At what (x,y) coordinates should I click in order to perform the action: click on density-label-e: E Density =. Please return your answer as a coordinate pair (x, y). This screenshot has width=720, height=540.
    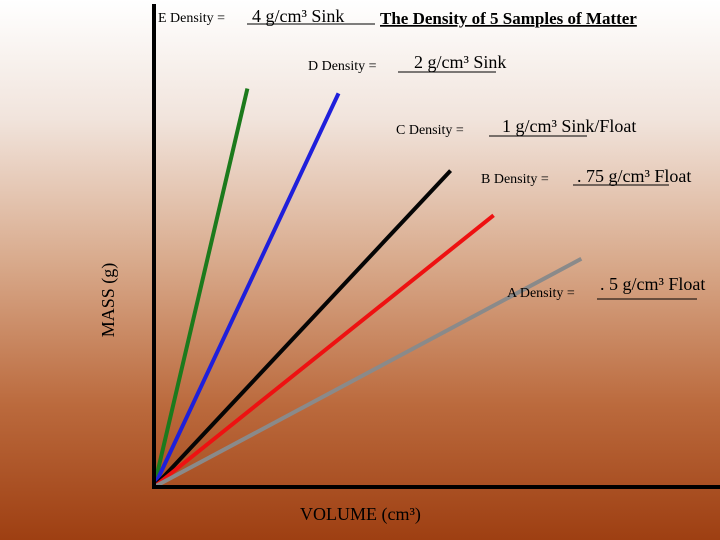
    Looking at the image, I should click on (191, 18).